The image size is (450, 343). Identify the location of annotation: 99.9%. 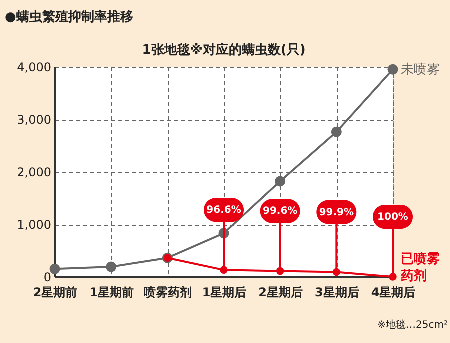
(336, 212).